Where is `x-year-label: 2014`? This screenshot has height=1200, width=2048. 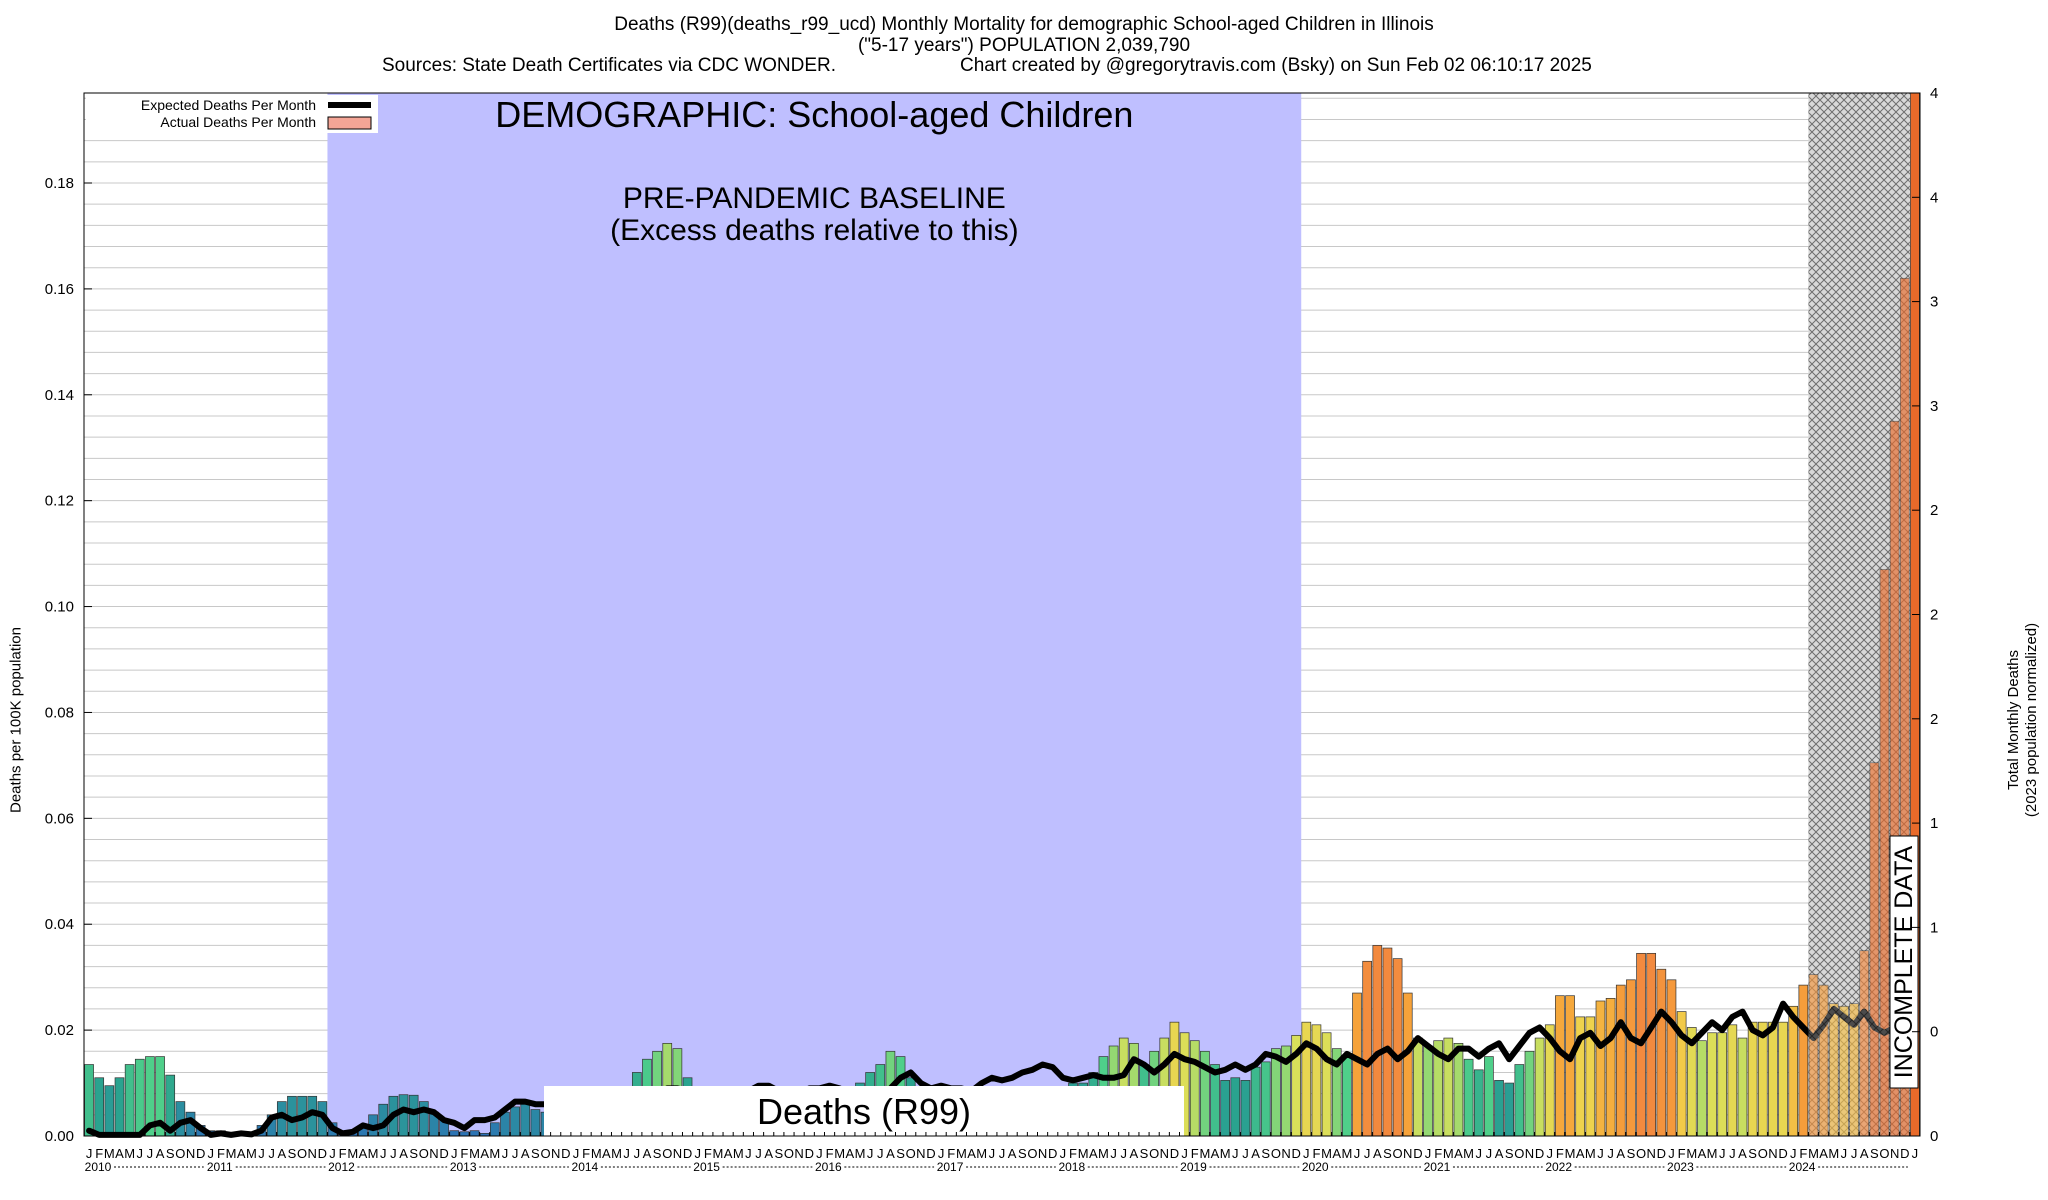
x-year-label: 2014 is located at coordinates (585, 1167).